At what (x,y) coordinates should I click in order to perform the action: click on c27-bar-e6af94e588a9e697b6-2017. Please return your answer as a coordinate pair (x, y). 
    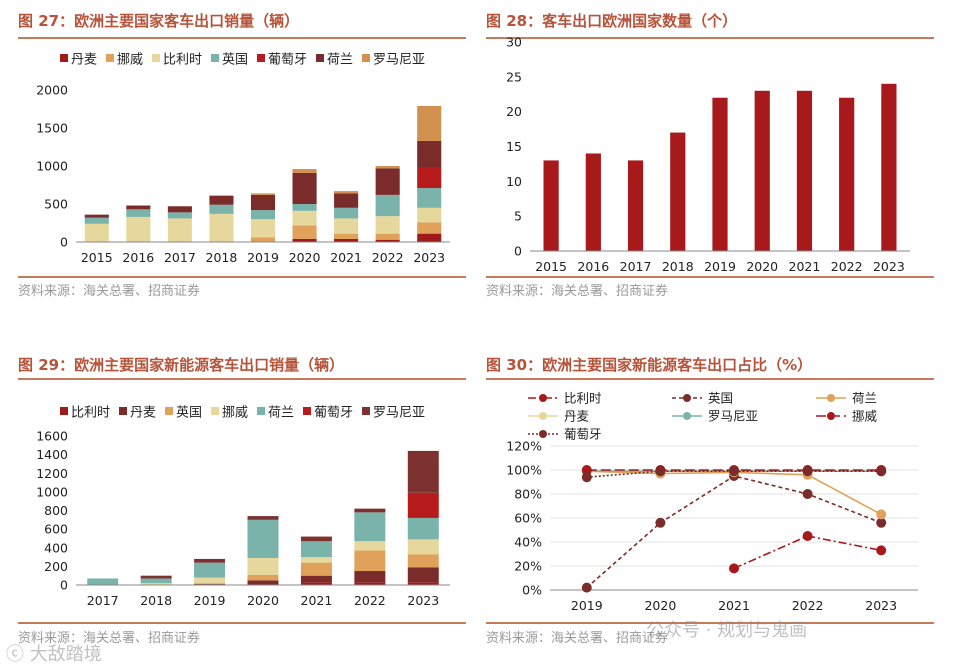
    Looking at the image, I should click on (179, 230).